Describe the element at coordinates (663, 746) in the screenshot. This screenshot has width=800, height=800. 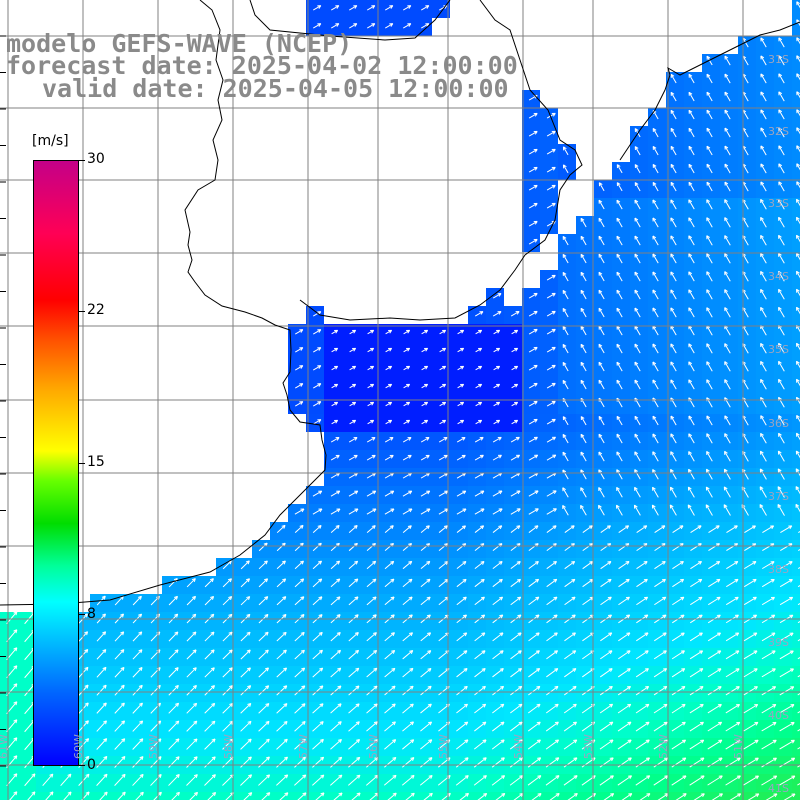
I see `lon-label: 52W` at that location.